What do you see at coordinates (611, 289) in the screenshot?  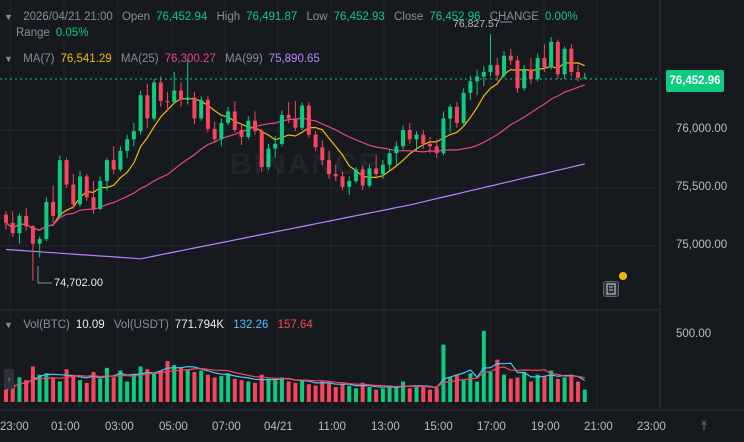 I see `notes-icon` at bounding box center [611, 289].